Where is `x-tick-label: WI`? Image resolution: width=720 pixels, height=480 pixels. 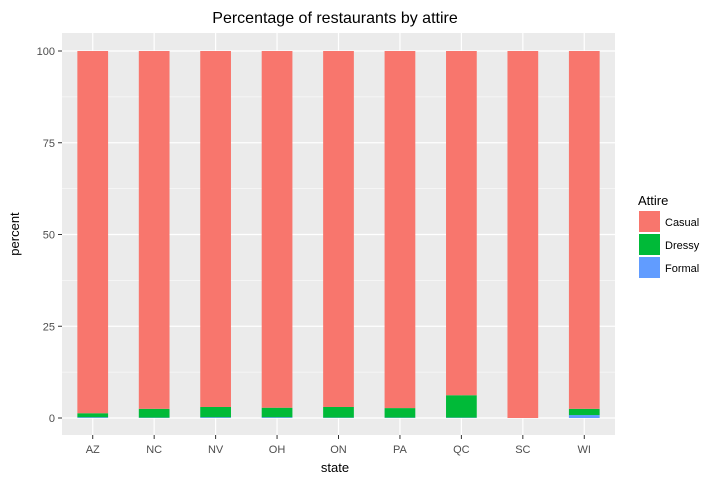 x-tick-label: WI is located at coordinates (584, 450).